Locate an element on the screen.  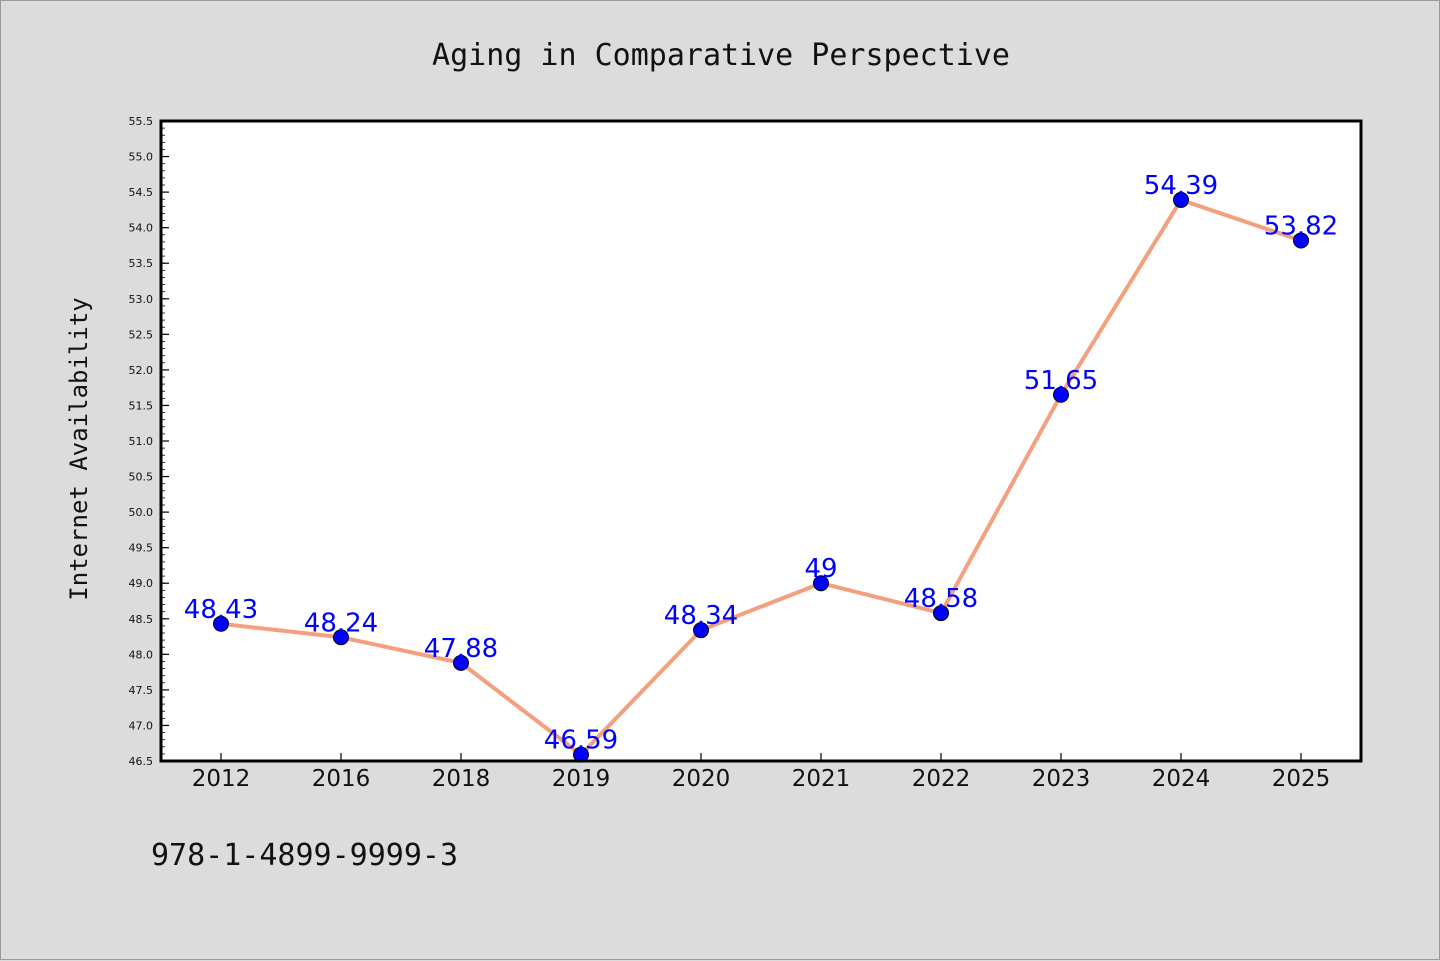
data-label: 51.65 is located at coordinates (1061, 381).